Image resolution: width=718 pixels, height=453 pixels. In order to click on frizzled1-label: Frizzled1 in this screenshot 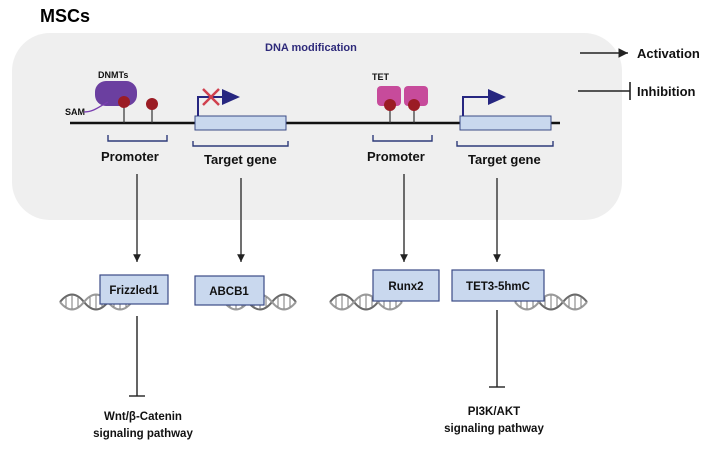, I will do `click(134, 291)`.